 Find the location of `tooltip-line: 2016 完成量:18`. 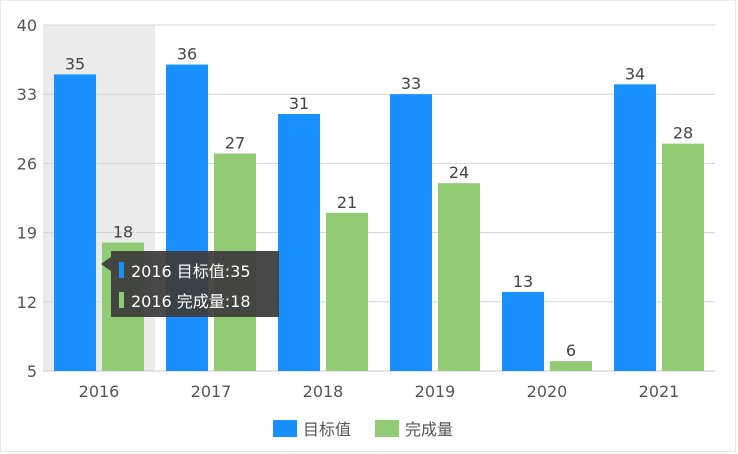

tooltip-line: 2016 完成量:18 is located at coordinates (191, 301).